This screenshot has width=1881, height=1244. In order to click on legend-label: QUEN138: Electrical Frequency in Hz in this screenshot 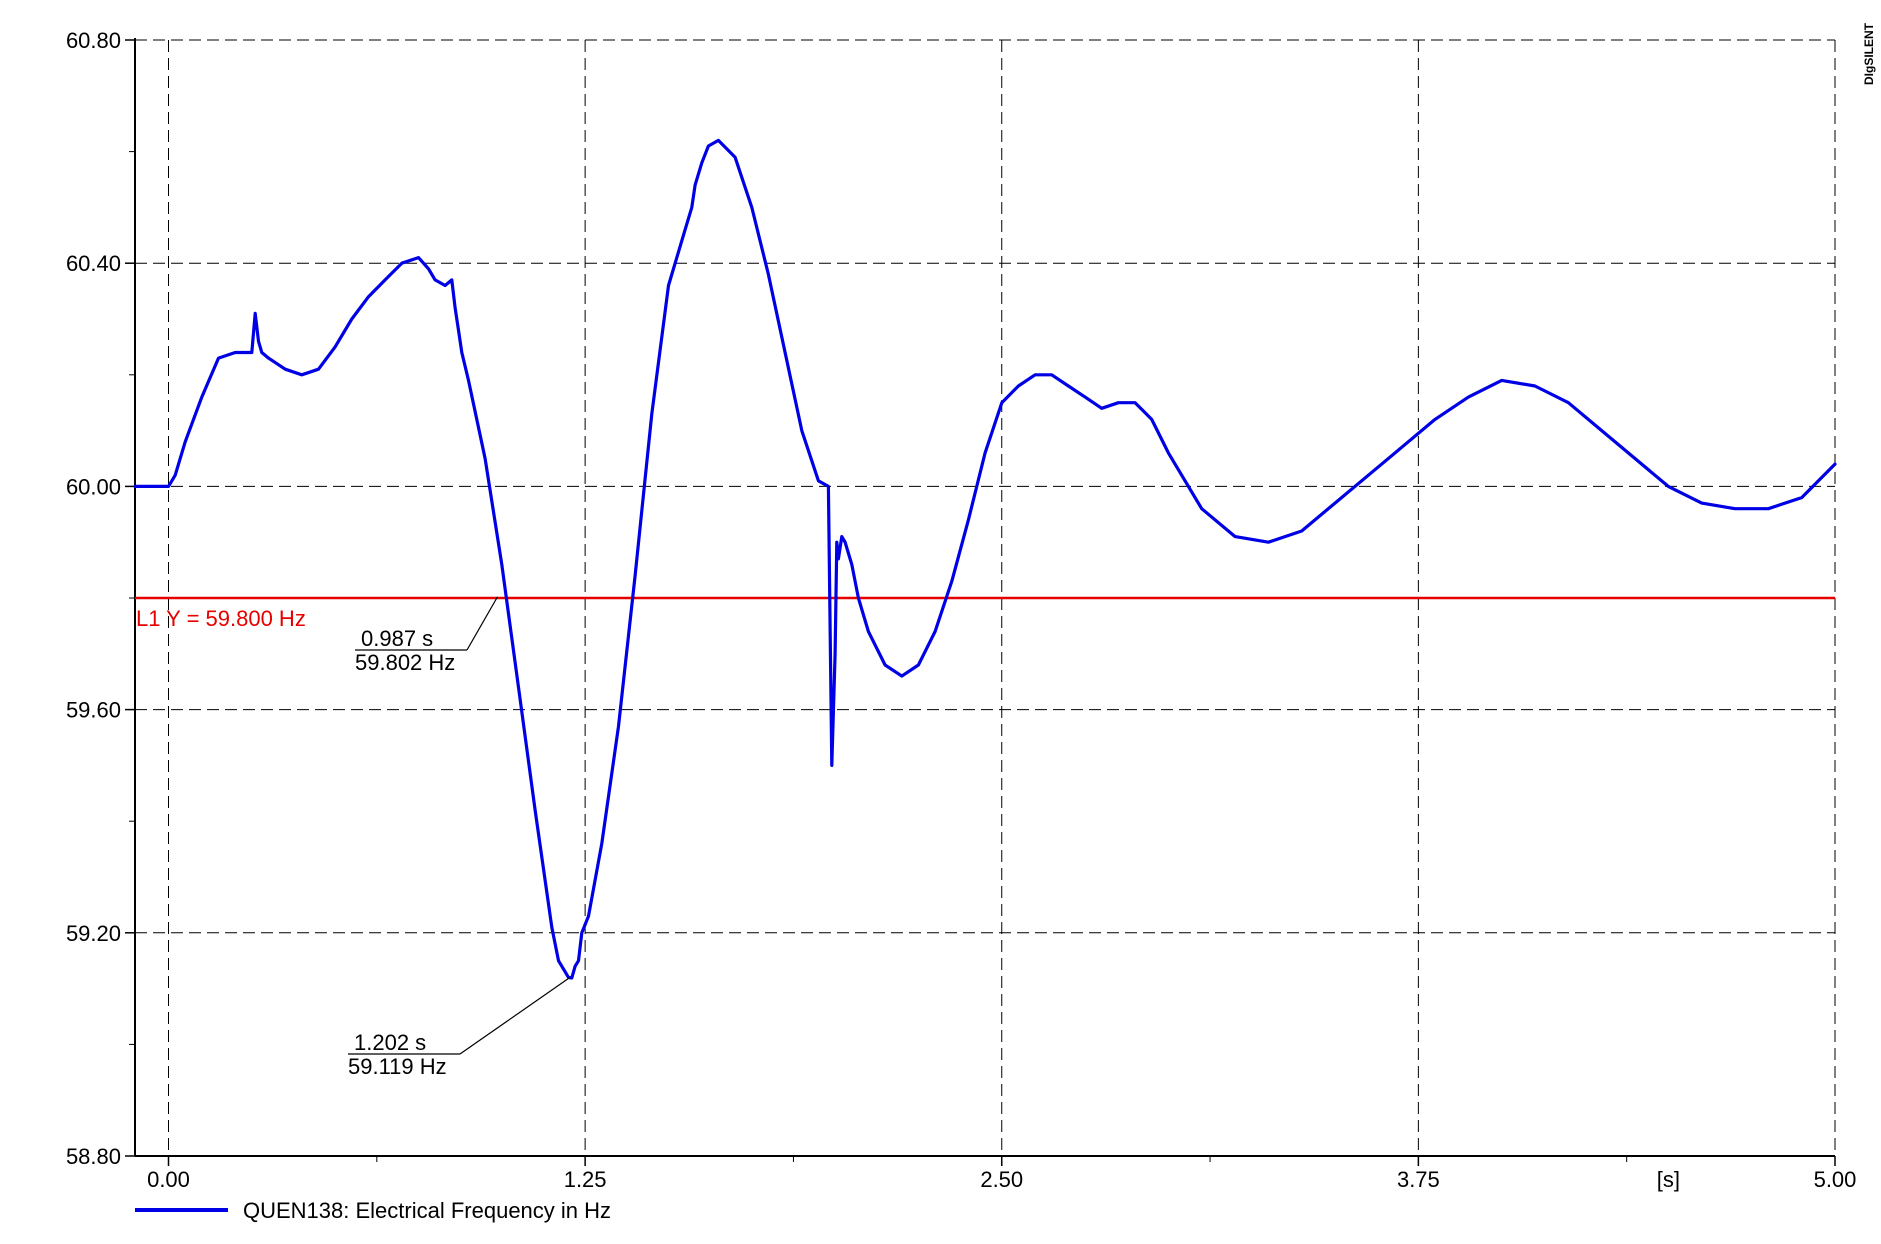, I will do `click(427, 1210)`.